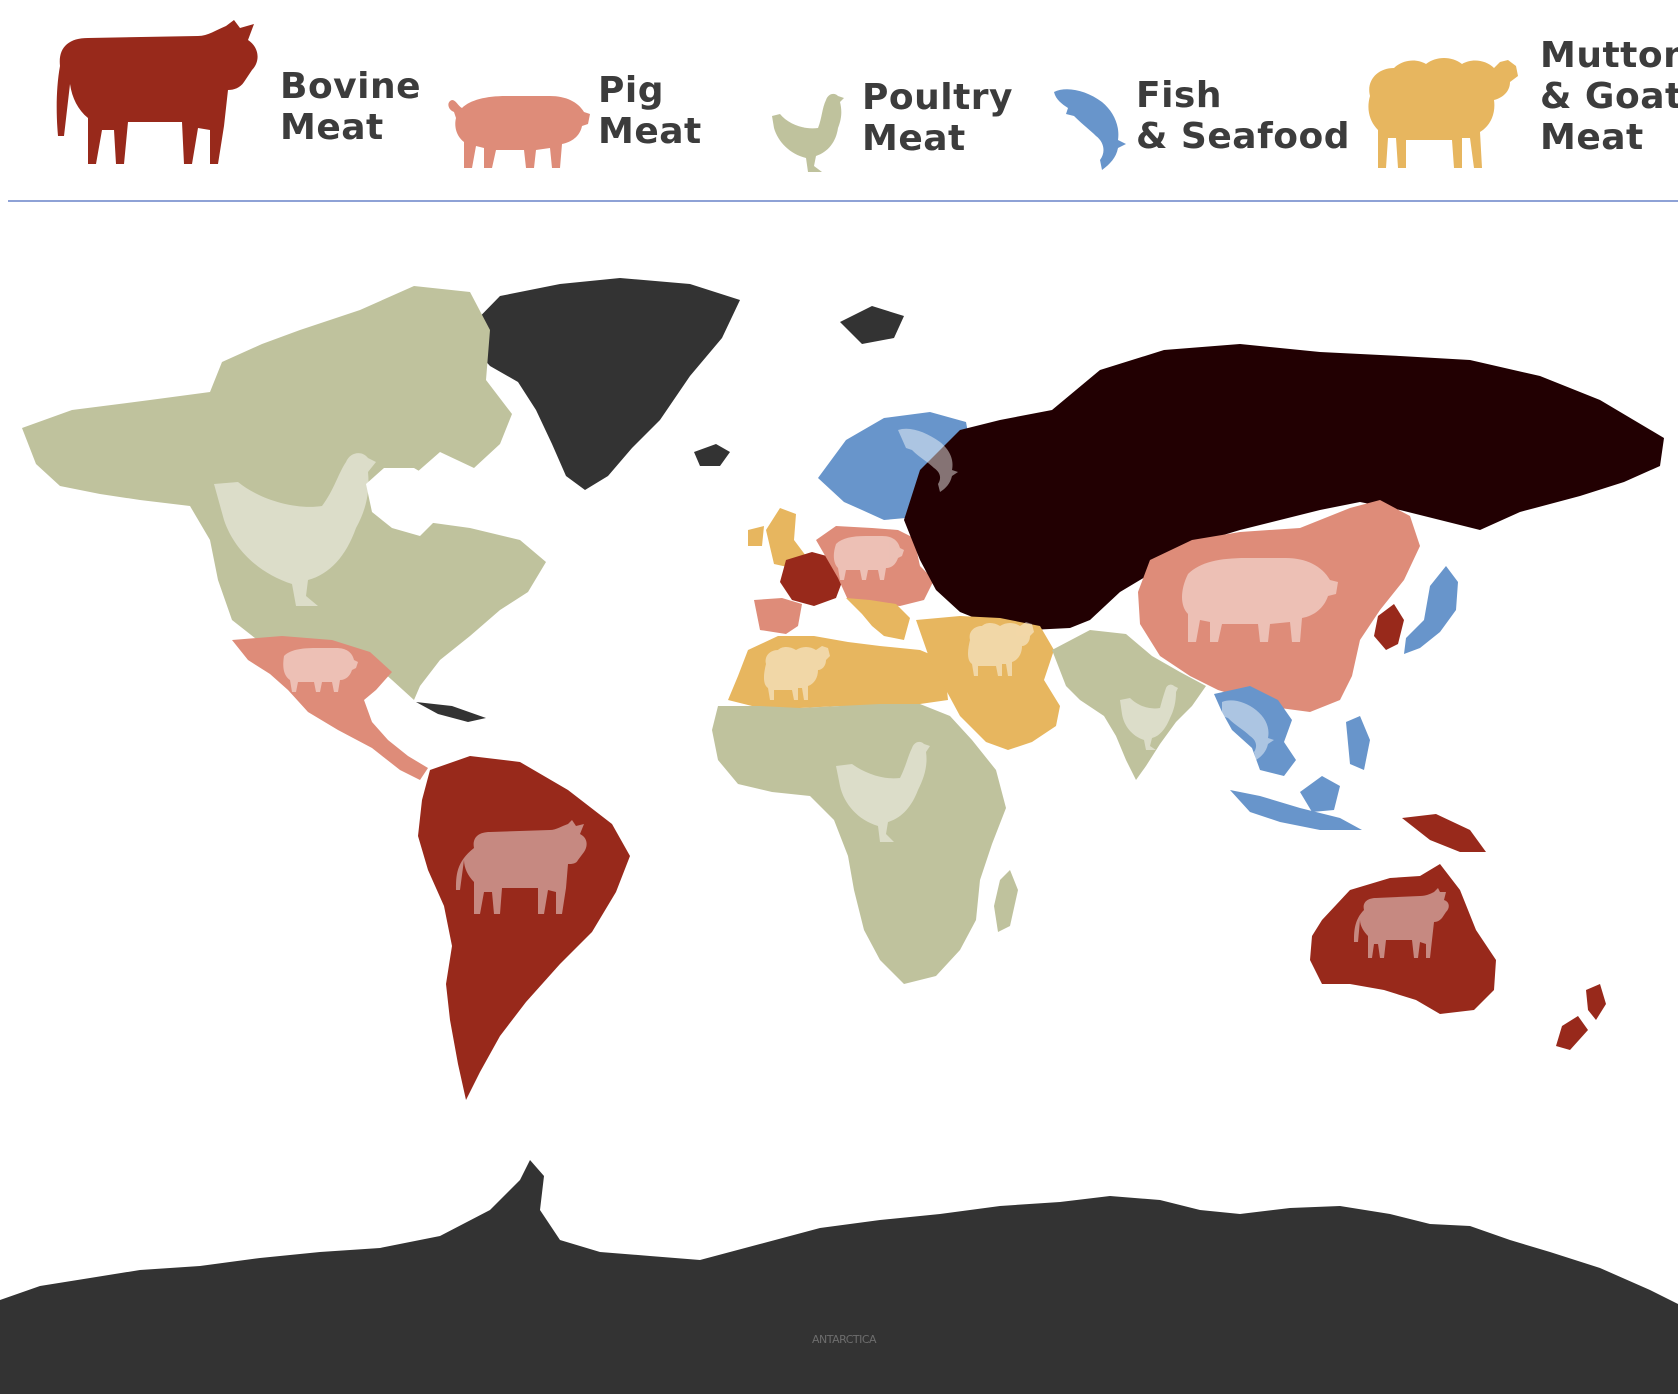 Image resolution: width=1678 pixels, height=1394 pixels. Describe the element at coordinates (1389, 627) in the screenshot. I see `region-korea` at that location.